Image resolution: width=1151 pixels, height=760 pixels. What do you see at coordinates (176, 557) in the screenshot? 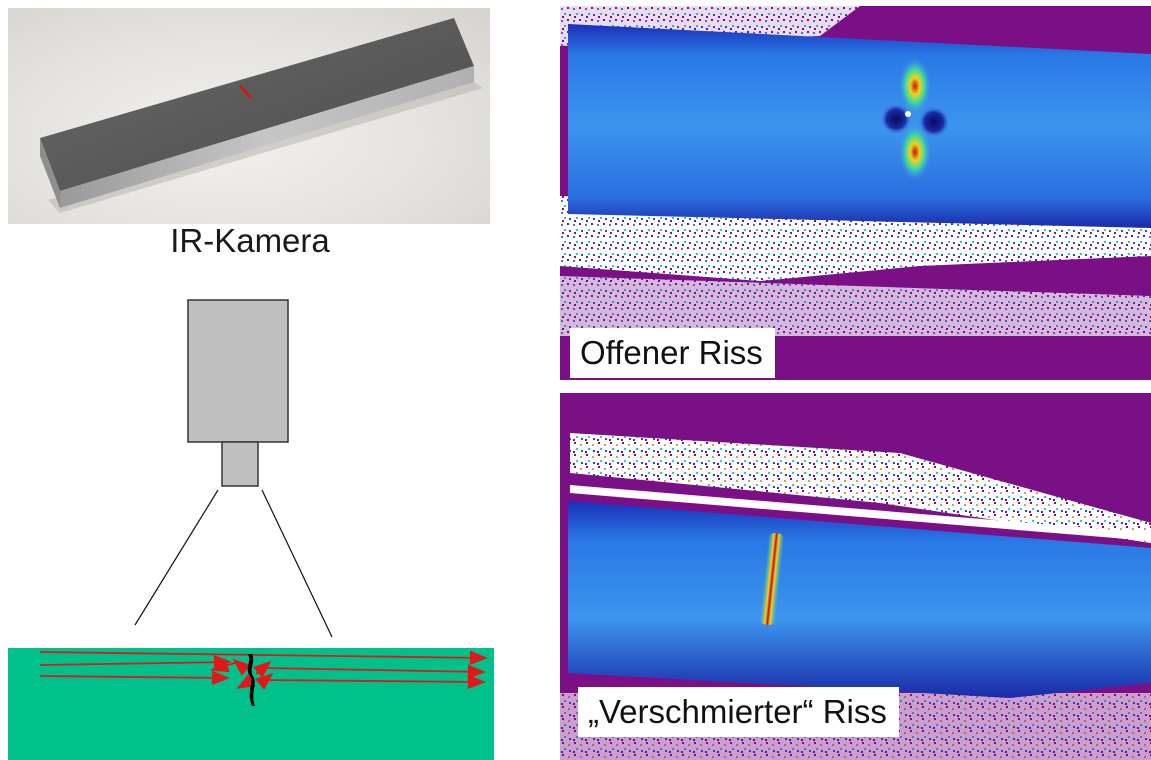
I see `fov-line-left` at bounding box center [176, 557].